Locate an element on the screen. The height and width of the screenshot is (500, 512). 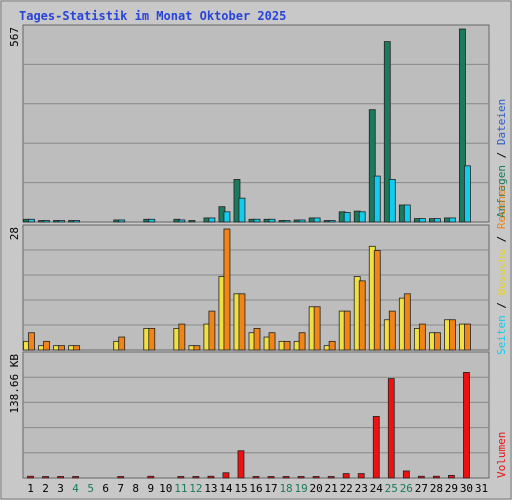
x-tick-label: 13 is located at coordinates (210, 488).